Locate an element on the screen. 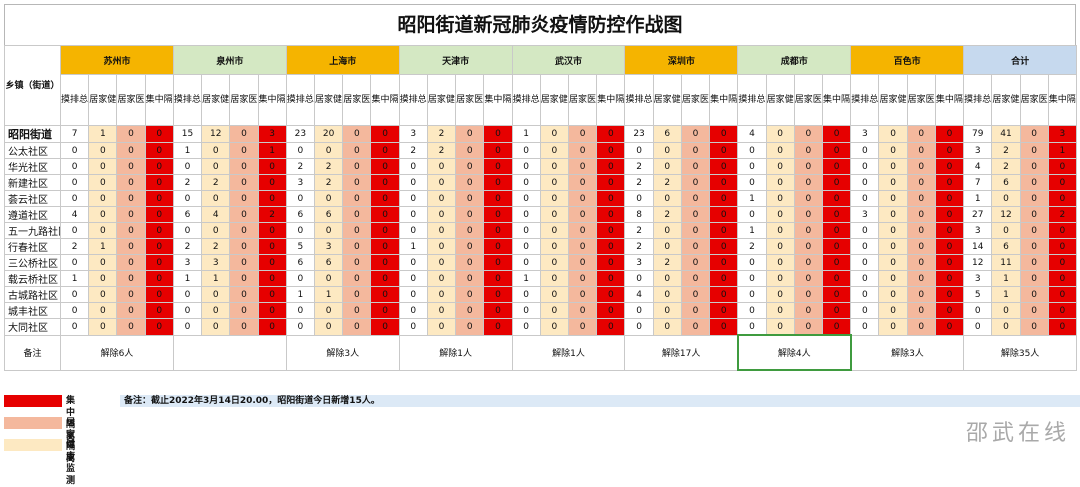 Image resolution: width=1080 pixels, height=487 pixels. table-row: 城丰社区 0 0 0 0 0 0 0 0 0 0 0 0 0 0 0 0 0 0 0 0 0 0 0 0 0 0 0 0 0 0 0 0 0 0 0 0 is located at coordinates (541, 310).